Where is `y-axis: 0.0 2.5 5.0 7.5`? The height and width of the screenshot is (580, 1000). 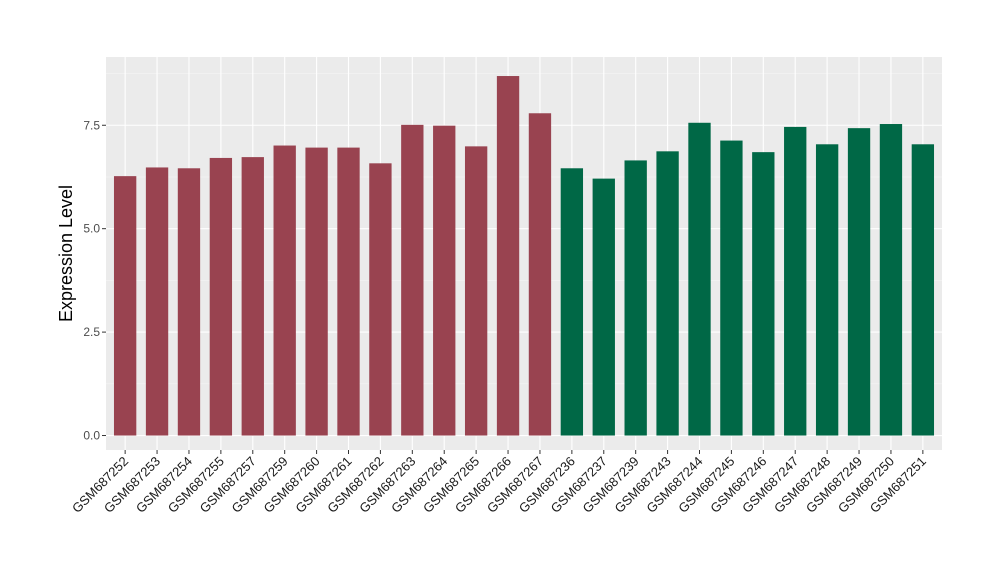 y-axis: 0.0 2.5 5.0 7.5 is located at coordinates (94, 280).